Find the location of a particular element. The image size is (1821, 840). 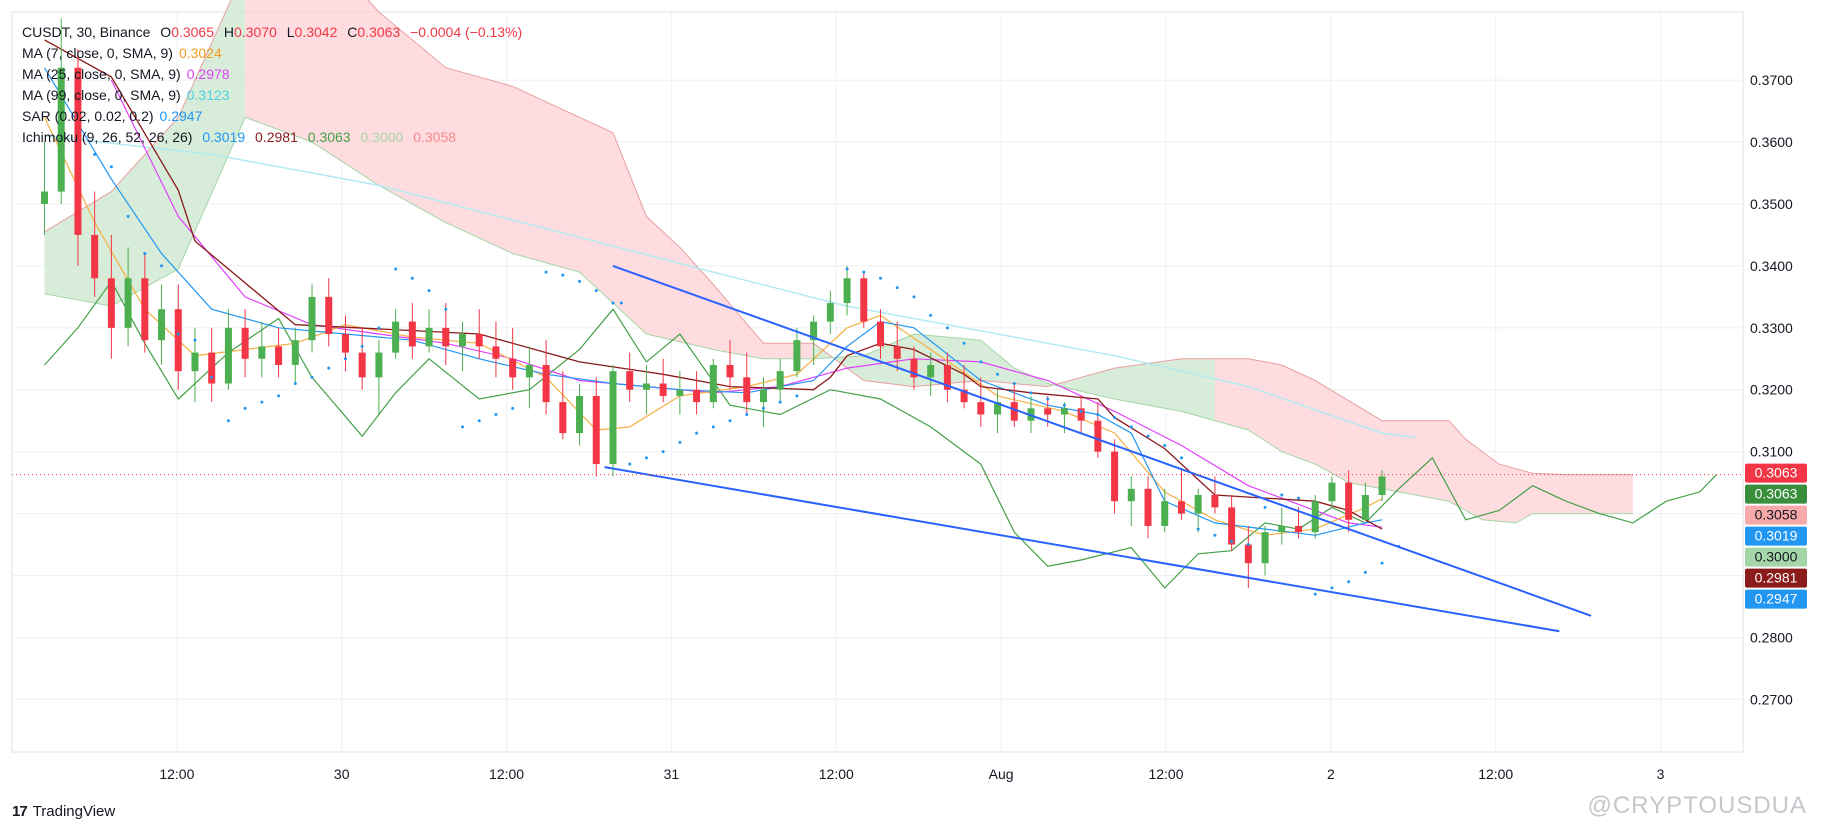

tradingview-icon: 17 is located at coordinates (20, 811).